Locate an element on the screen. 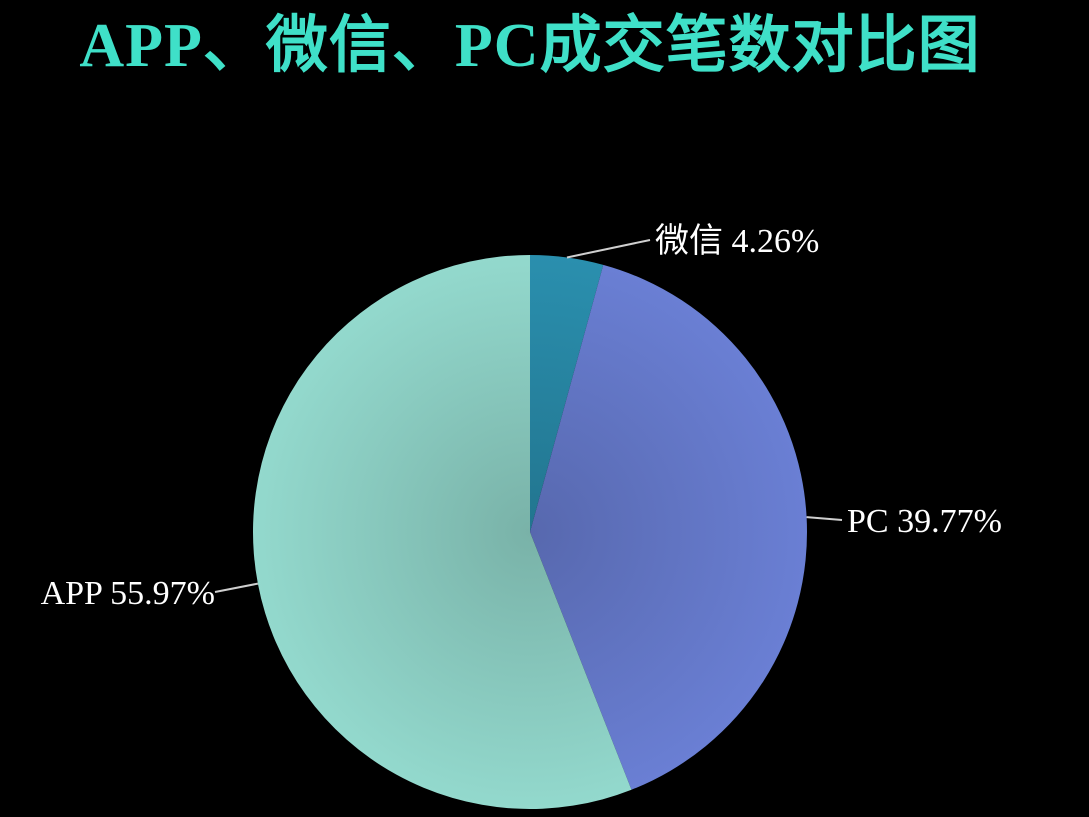 The image size is (1089, 817). slice-label: 微信 4.26% is located at coordinates (737, 241).